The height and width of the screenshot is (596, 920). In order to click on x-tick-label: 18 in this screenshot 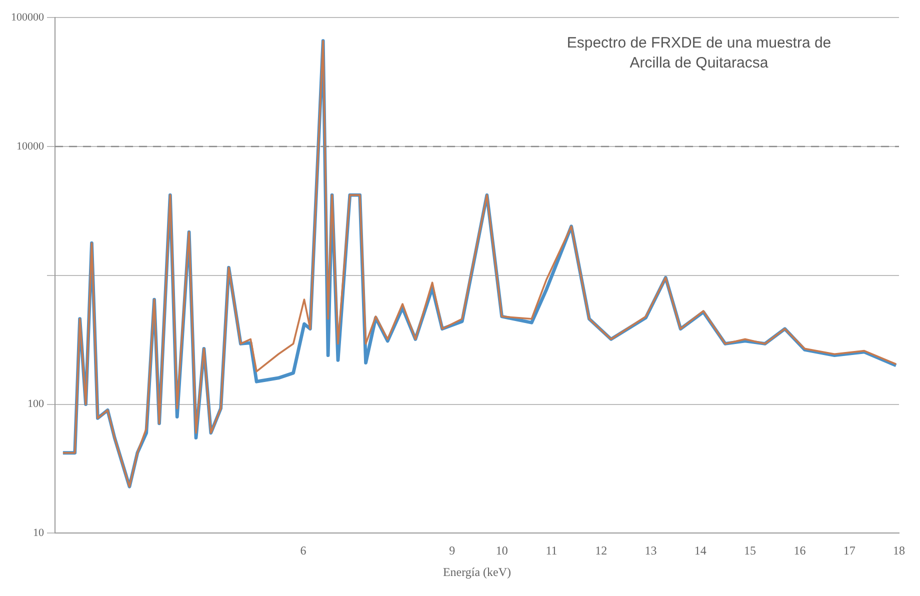, I will do `click(899, 551)`.